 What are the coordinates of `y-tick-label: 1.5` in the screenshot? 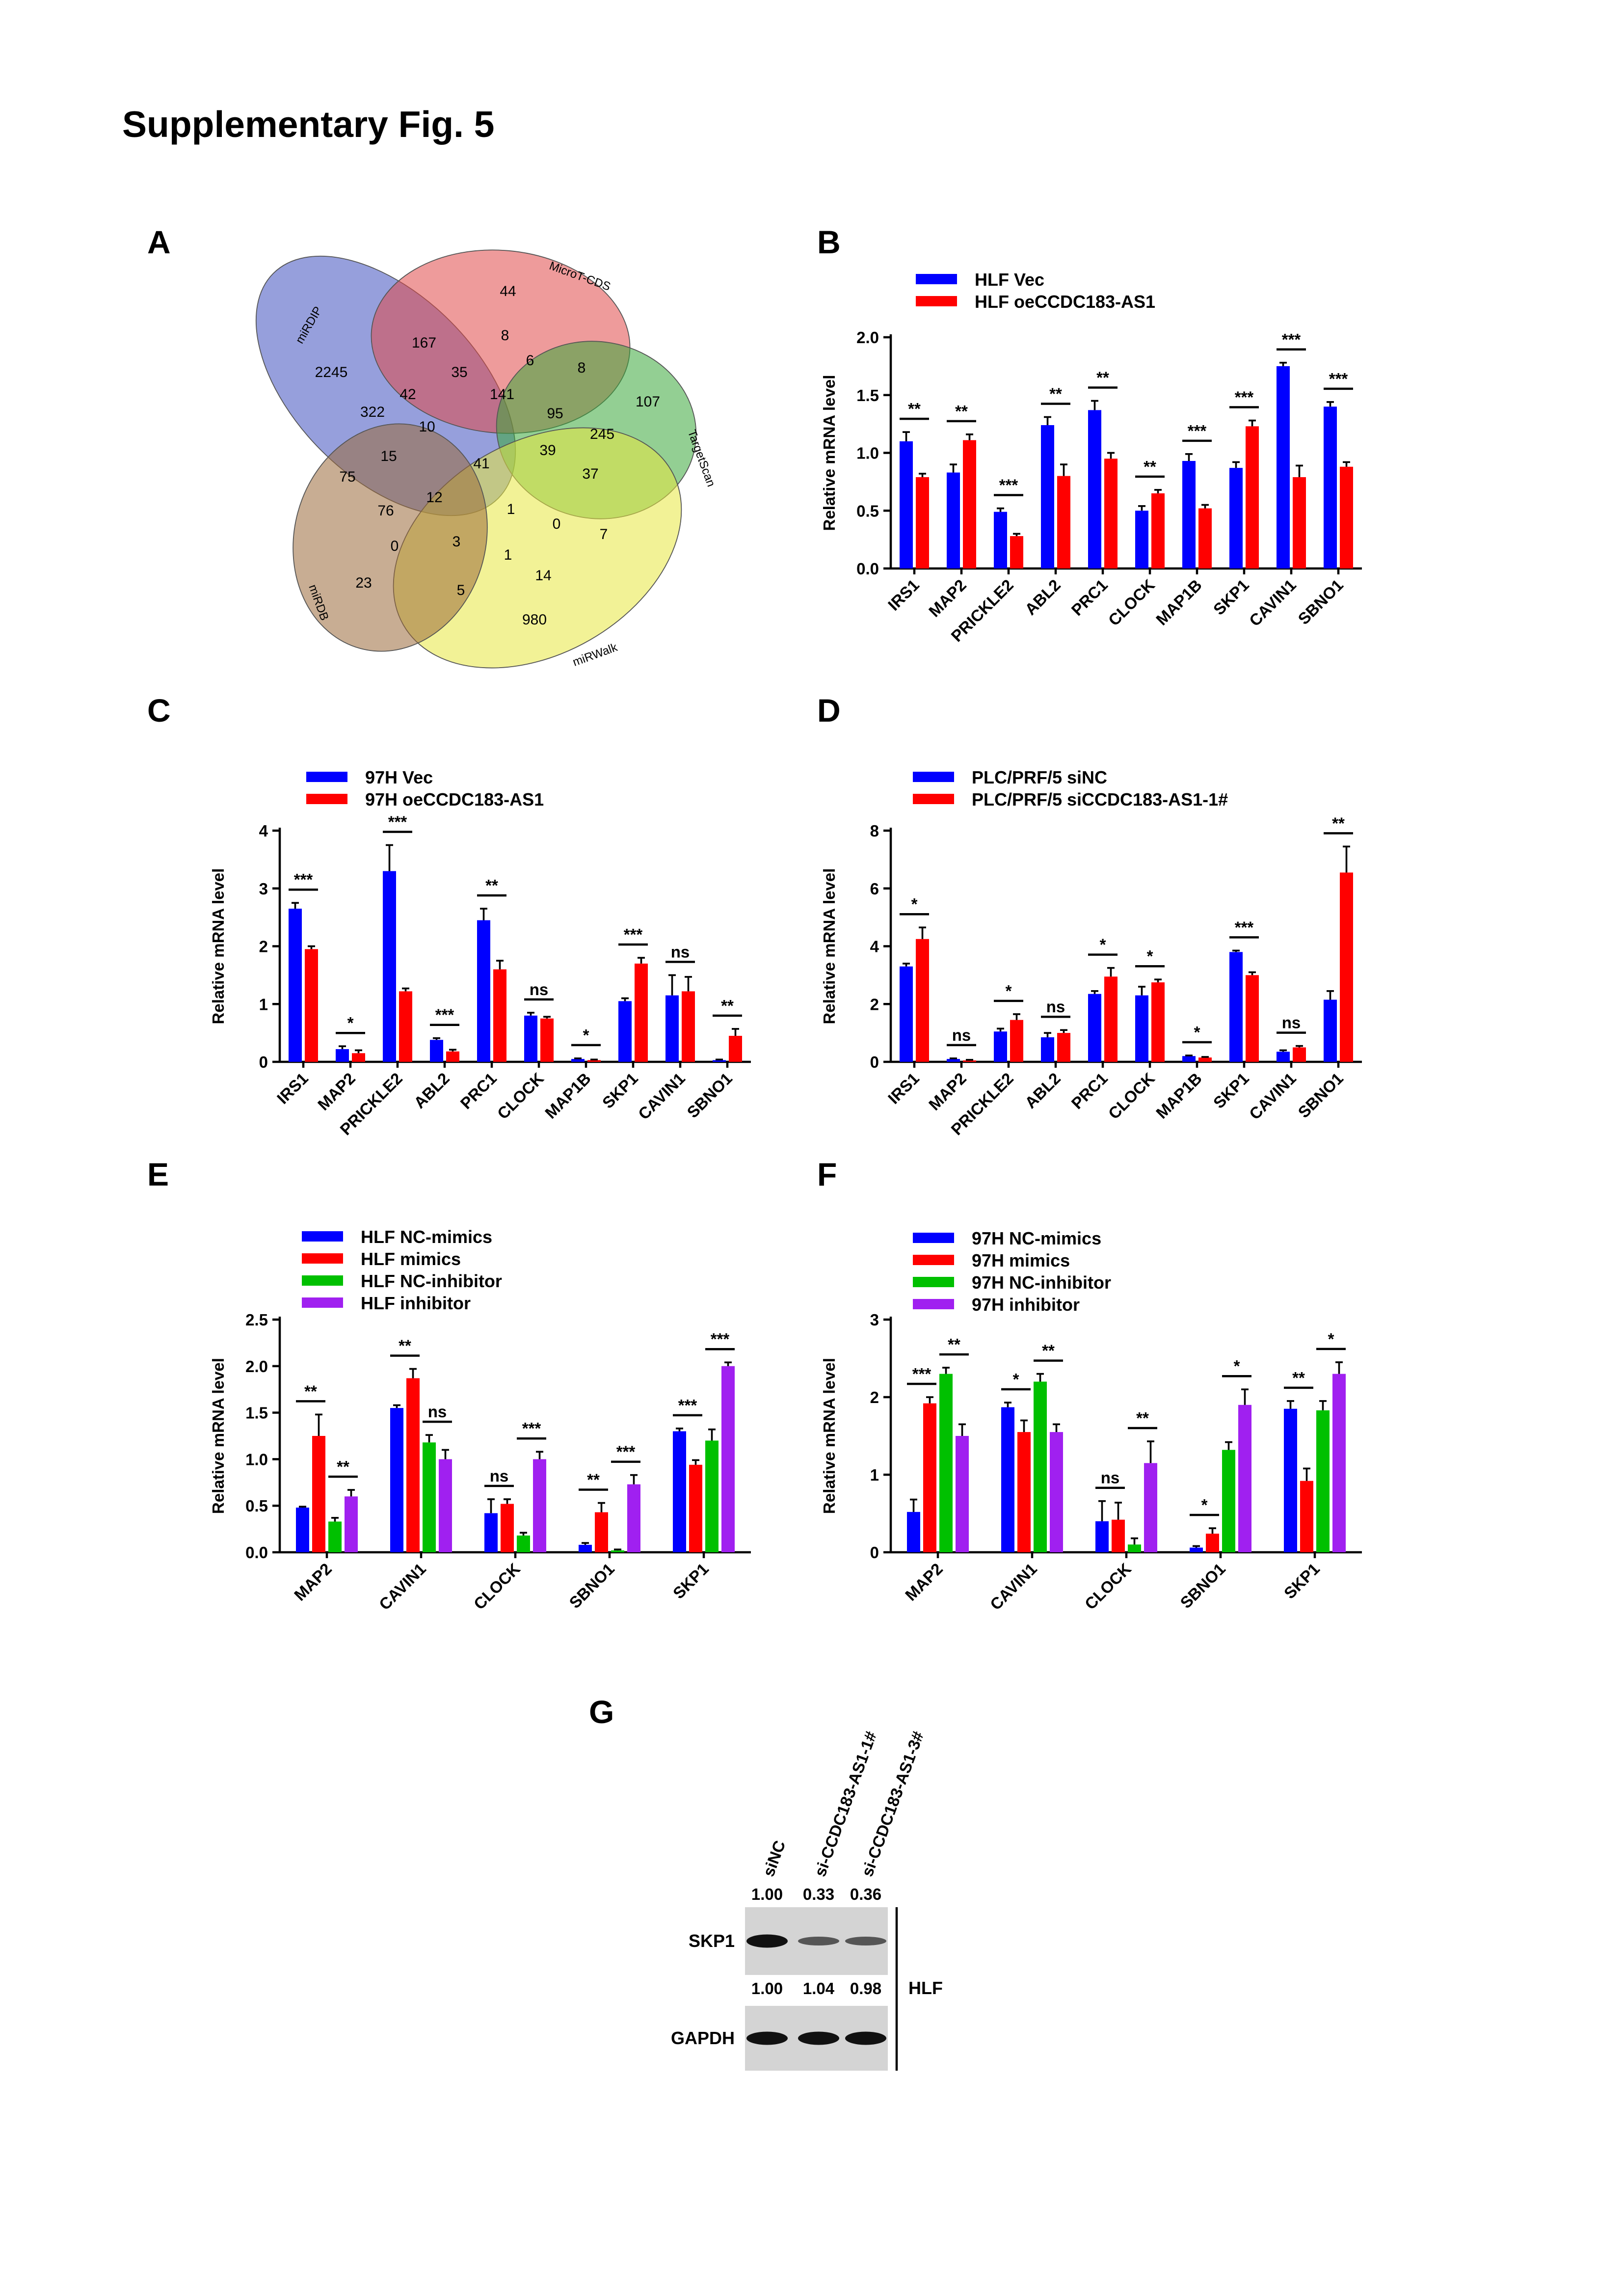 It's located at (256, 1413).